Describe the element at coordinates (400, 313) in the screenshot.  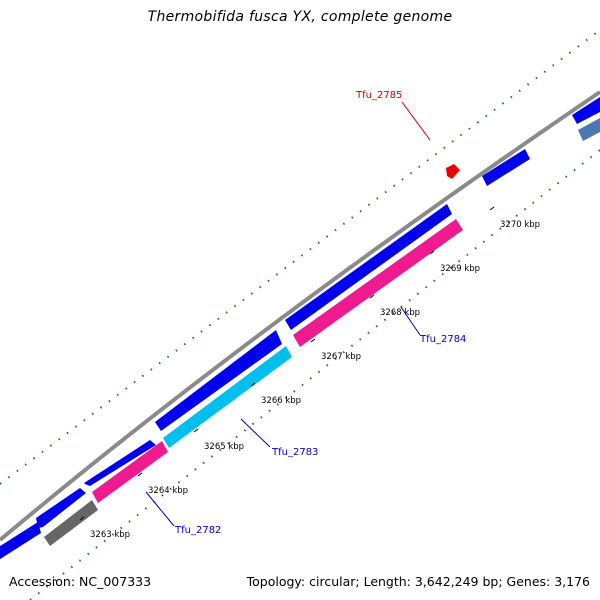
I see `scale-tick-label: 3268 kbp` at that location.